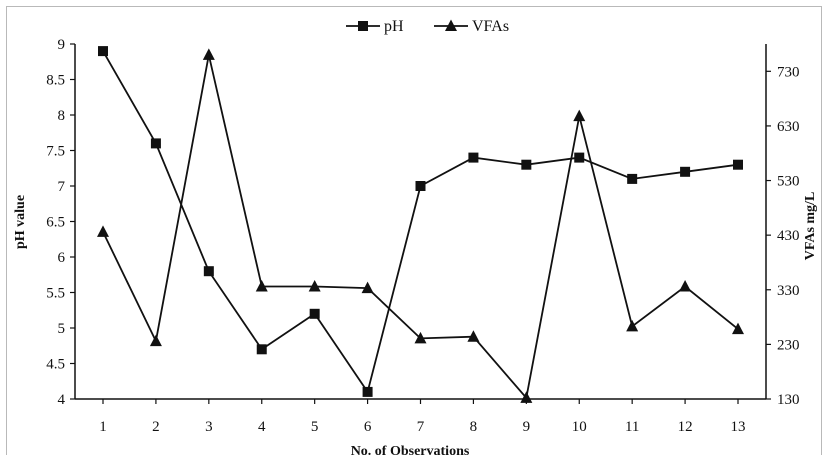  Describe the element at coordinates (103, 427) in the screenshot. I see `x-tick-label: 1` at that location.